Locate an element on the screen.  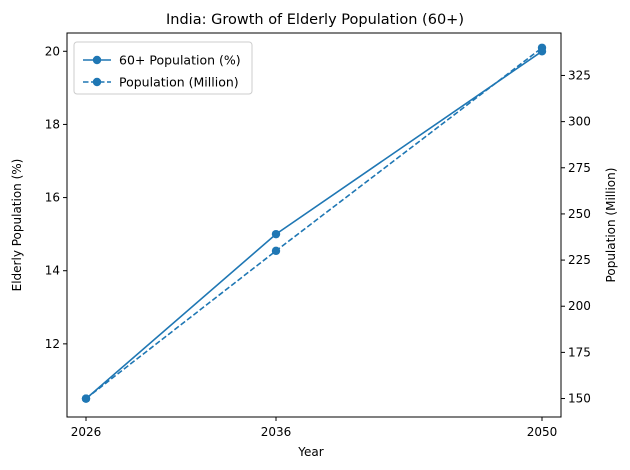
y-tick-label-right: 175 is located at coordinates (579, 352).